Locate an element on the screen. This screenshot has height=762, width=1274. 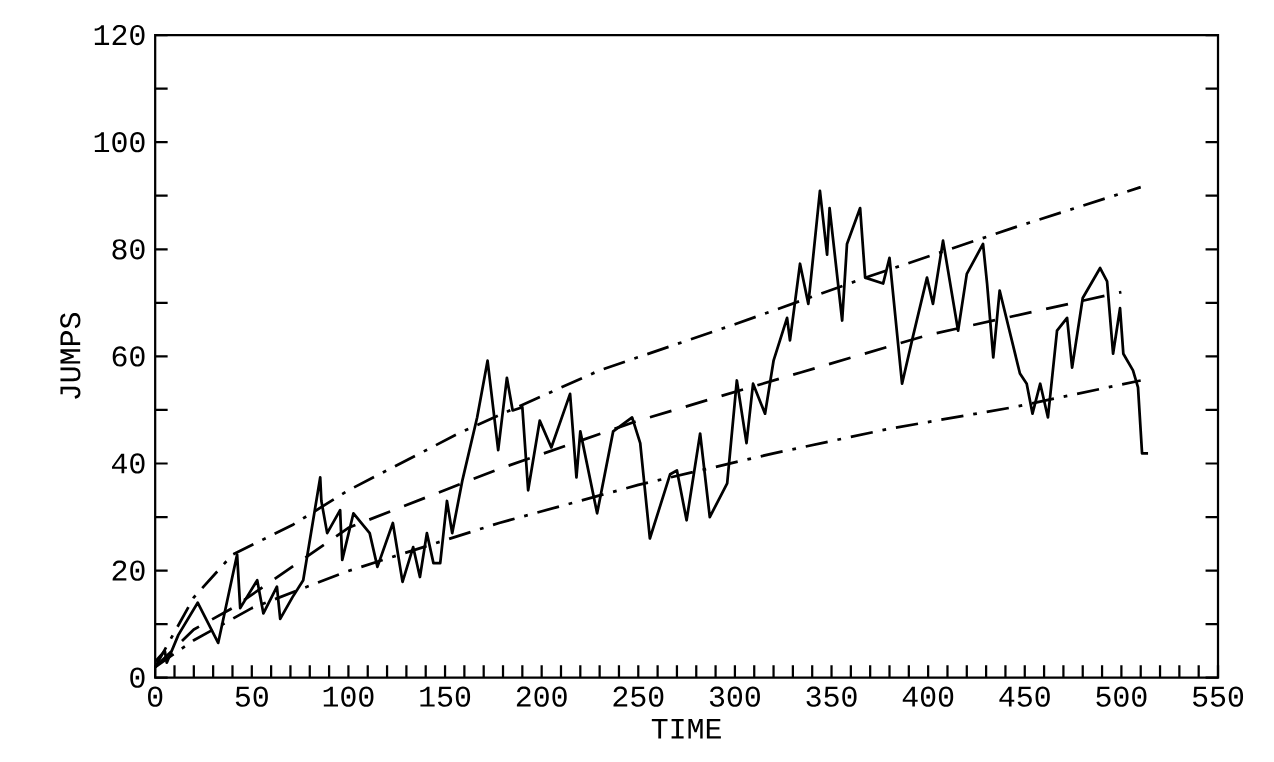
y-tick-label: 0 is located at coordinates (137, 677).